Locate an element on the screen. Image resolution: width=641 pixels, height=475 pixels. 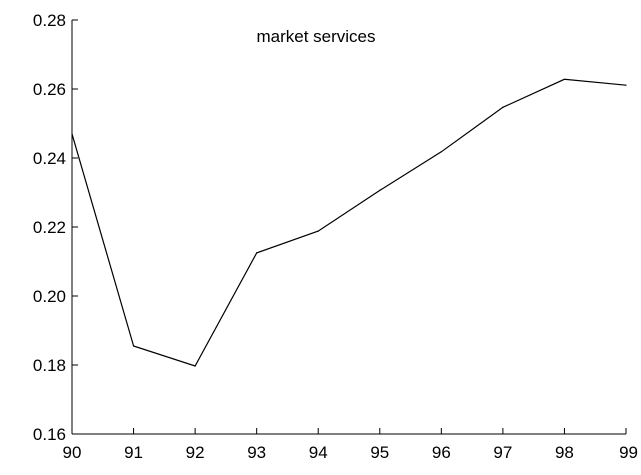
x-axis: 90 91 92 93 94 95 96 97 98 99 is located at coordinates (350, 445).